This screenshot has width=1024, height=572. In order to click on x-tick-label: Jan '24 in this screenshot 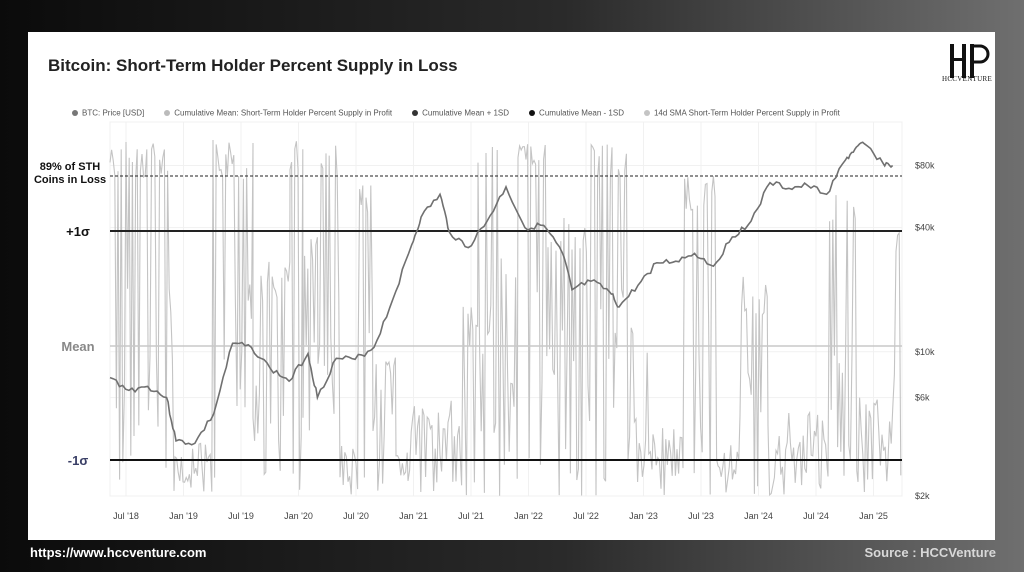, I will do `click(758, 516)`.